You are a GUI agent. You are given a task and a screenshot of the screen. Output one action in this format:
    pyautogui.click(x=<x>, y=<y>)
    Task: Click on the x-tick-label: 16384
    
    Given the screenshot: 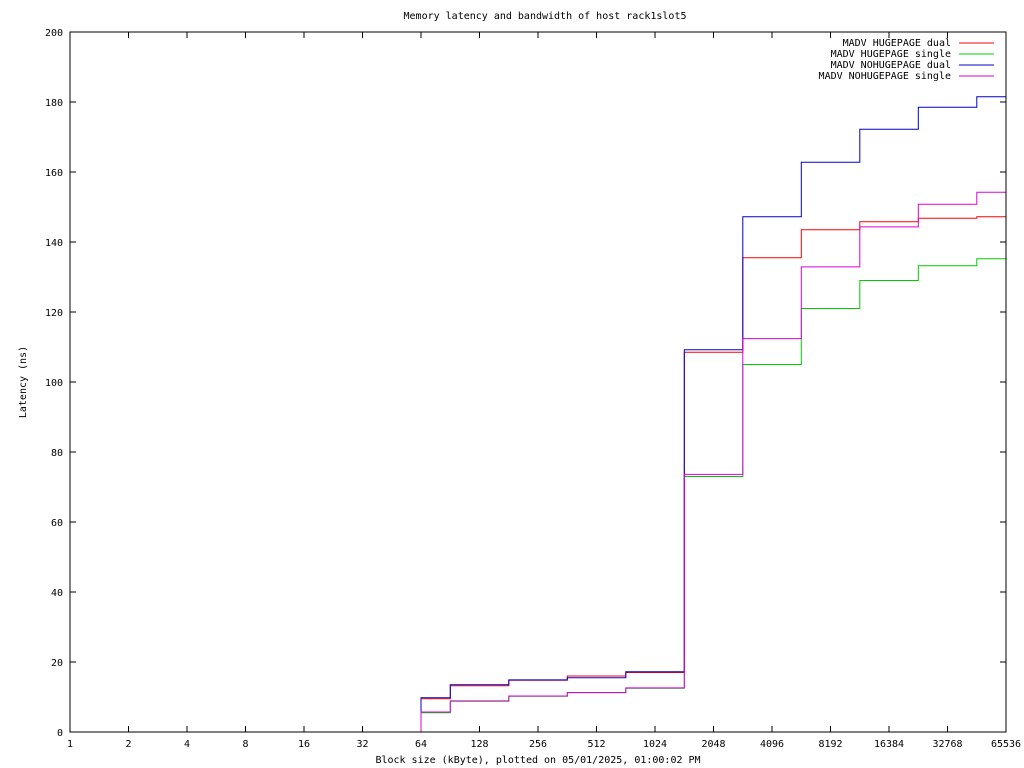 What is the action you would take?
    pyautogui.click(x=889, y=744)
    